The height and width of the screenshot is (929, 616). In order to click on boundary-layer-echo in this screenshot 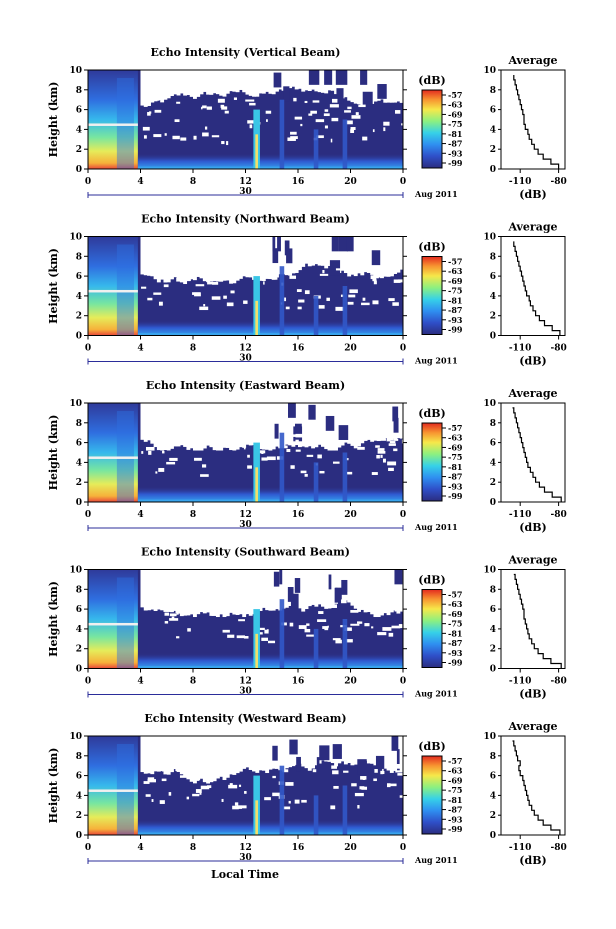, I will do `click(270, 660)`.